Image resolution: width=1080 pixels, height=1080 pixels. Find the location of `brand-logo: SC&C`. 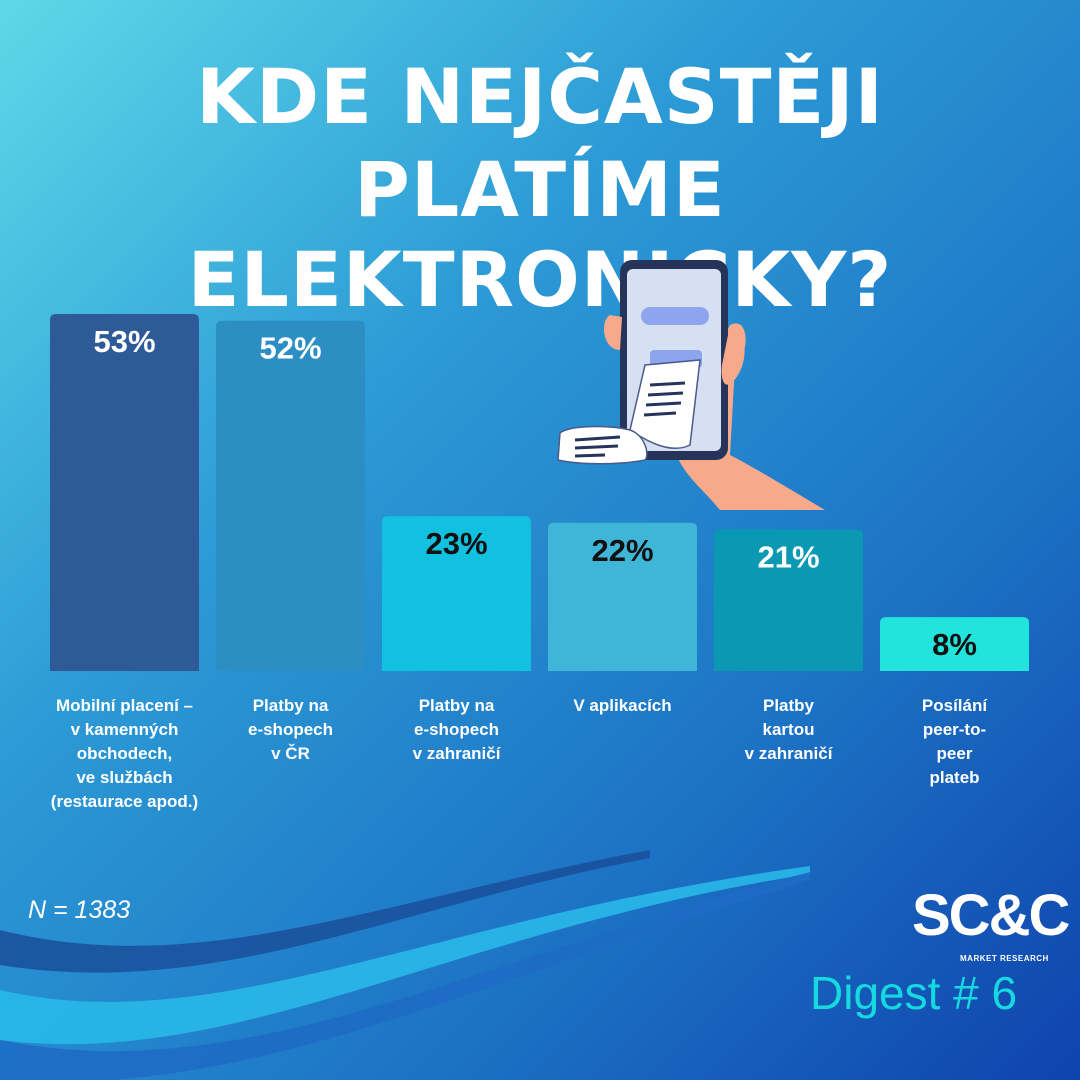

brand-logo: SC&C is located at coordinates (991, 915).